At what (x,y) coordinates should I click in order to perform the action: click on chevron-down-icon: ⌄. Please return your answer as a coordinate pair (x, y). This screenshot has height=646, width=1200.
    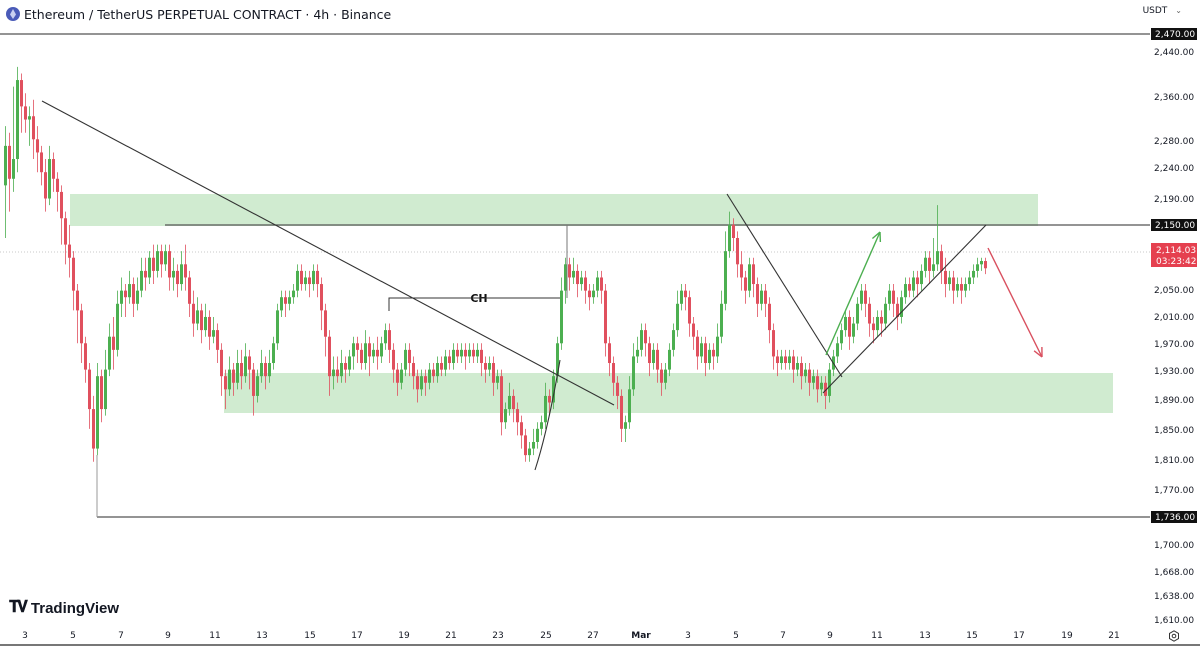
    Looking at the image, I should click on (1178, 10).